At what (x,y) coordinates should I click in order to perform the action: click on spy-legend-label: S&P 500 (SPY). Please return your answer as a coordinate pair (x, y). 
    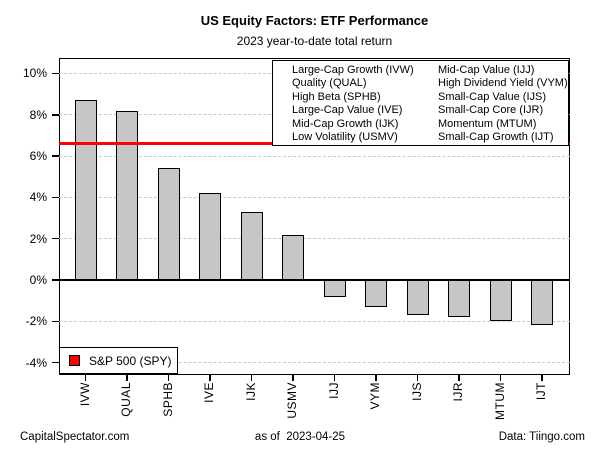
    Looking at the image, I should click on (130, 360).